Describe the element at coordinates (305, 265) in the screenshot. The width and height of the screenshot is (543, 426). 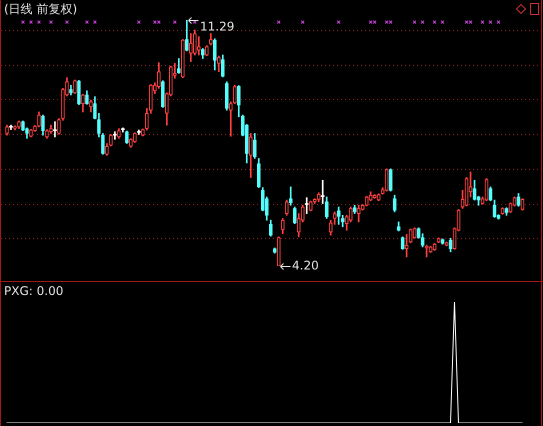
I see `annotation: 4.20` at that location.